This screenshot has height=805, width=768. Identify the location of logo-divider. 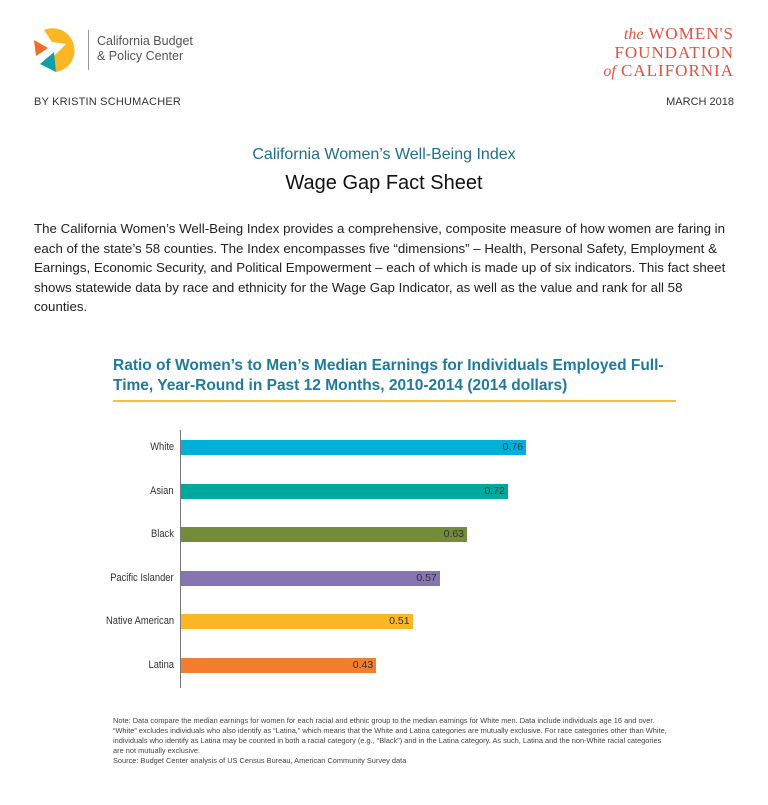
(88, 50).